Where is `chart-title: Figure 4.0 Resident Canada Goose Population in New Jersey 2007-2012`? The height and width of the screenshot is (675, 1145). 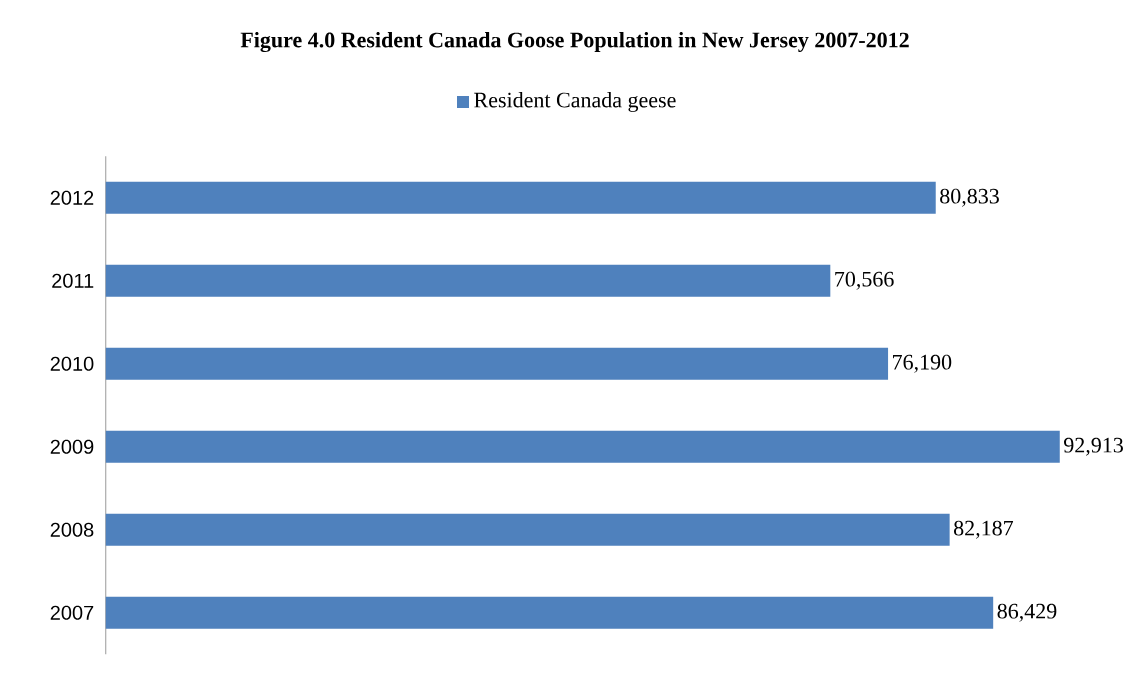
chart-title: Figure 4.0 Resident Canada Goose Population in New Jersey 2007-2012 is located at coordinates (574, 42).